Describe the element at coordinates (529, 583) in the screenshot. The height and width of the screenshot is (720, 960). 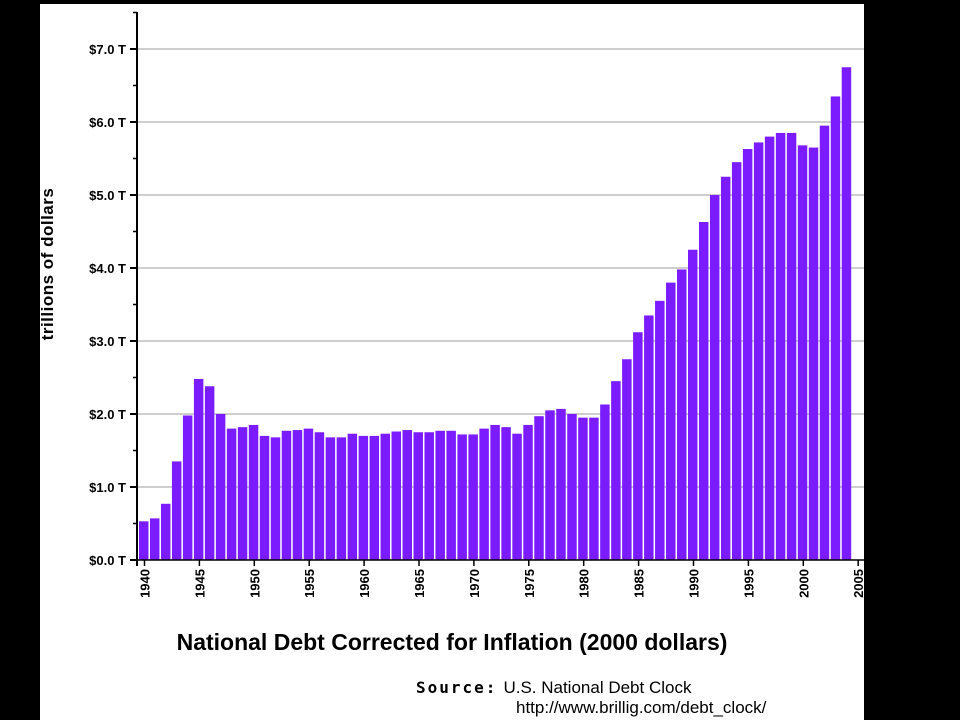
I see `x-tick-label: 1975` at that location.